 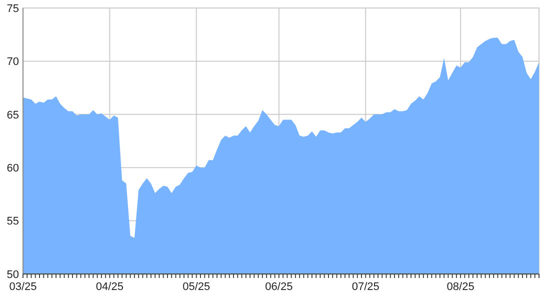 What do you see at coordinates (196, 287) in the screenshot?
I see `x-tick-label: 05/25` at bounding box center [196, 287].